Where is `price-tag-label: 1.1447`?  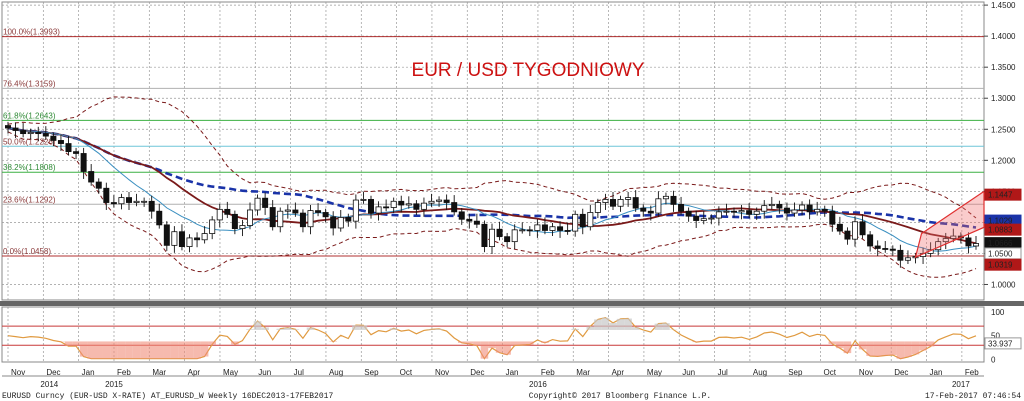
price-tag-label: 1.1447 is located at coordinates (1000, 195).